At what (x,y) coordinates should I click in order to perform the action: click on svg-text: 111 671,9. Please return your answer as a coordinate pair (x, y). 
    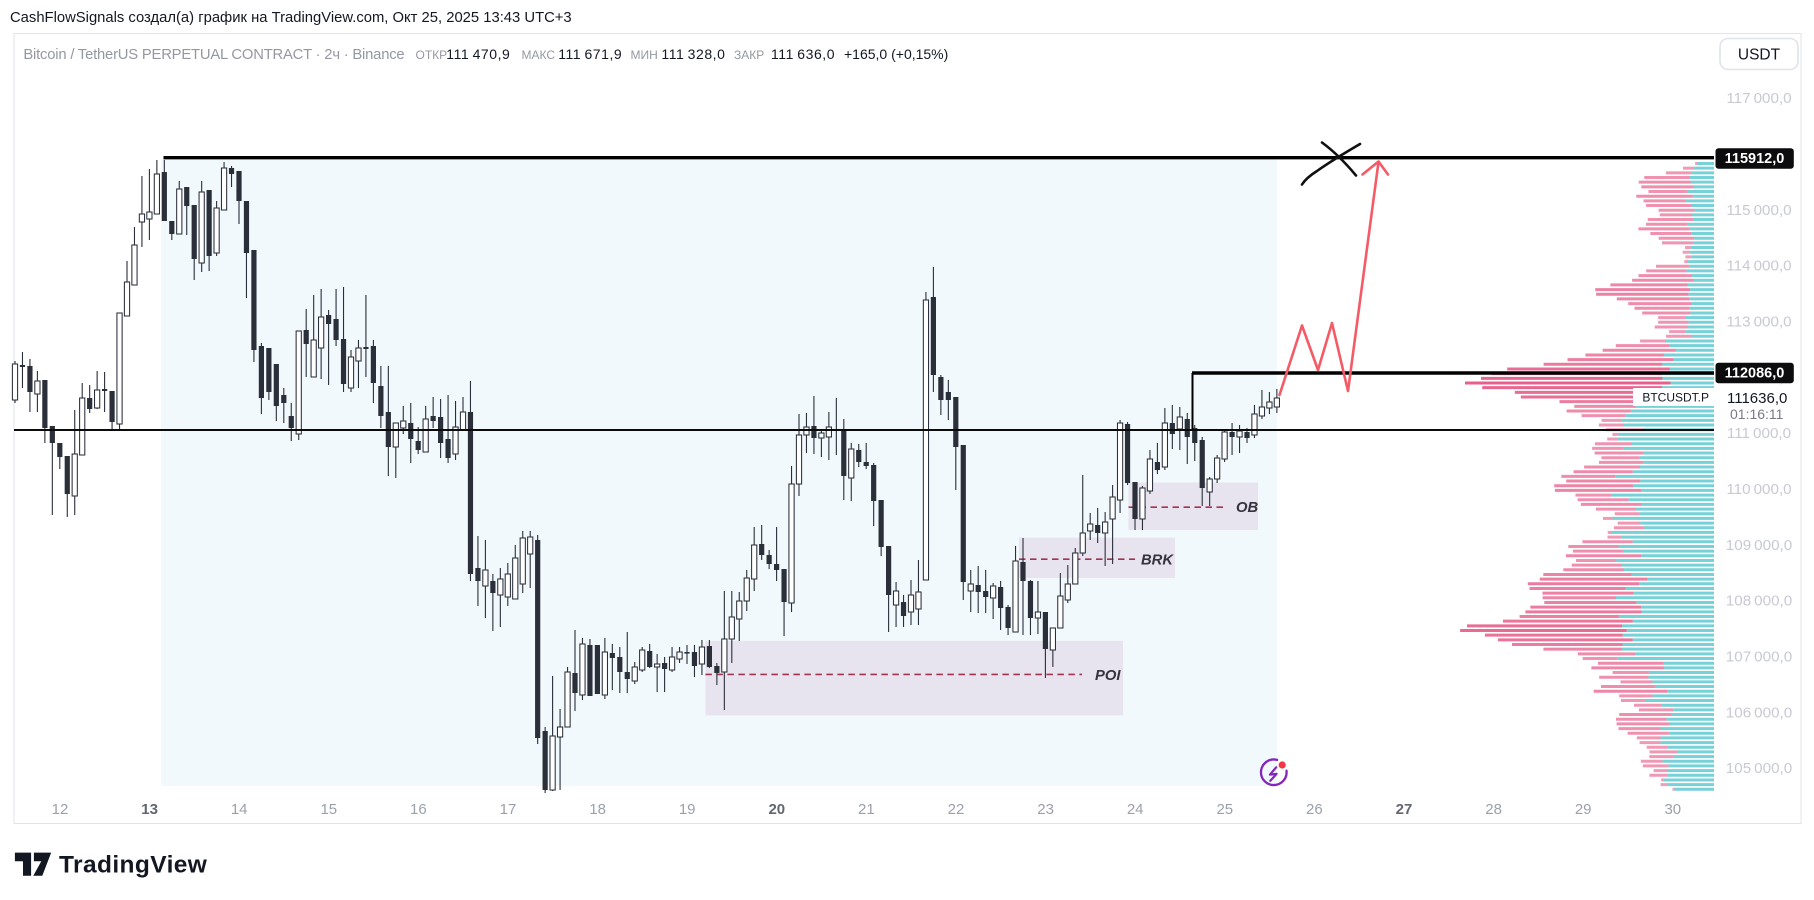
    Looking at the image, I should click on (590, 54).